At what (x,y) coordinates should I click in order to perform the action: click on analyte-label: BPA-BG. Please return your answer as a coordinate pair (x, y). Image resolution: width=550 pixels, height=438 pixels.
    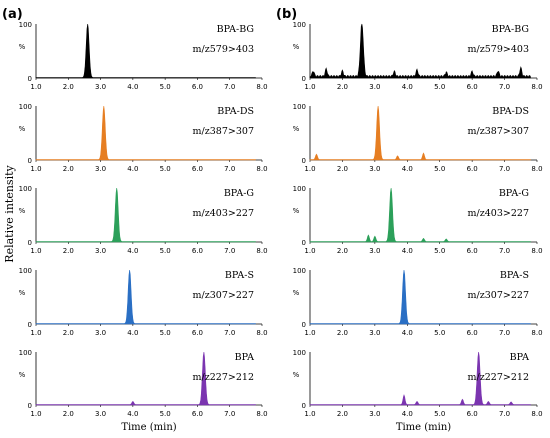
    Looking at the image, I should click on (510, 29).